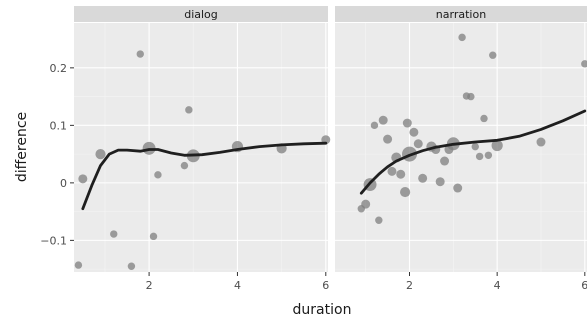 The height and width of the screenshot is (320, 587). Describe the element at coordinates (63, 183) in the screenshot. I see `y-tick-label: 0` at that location.